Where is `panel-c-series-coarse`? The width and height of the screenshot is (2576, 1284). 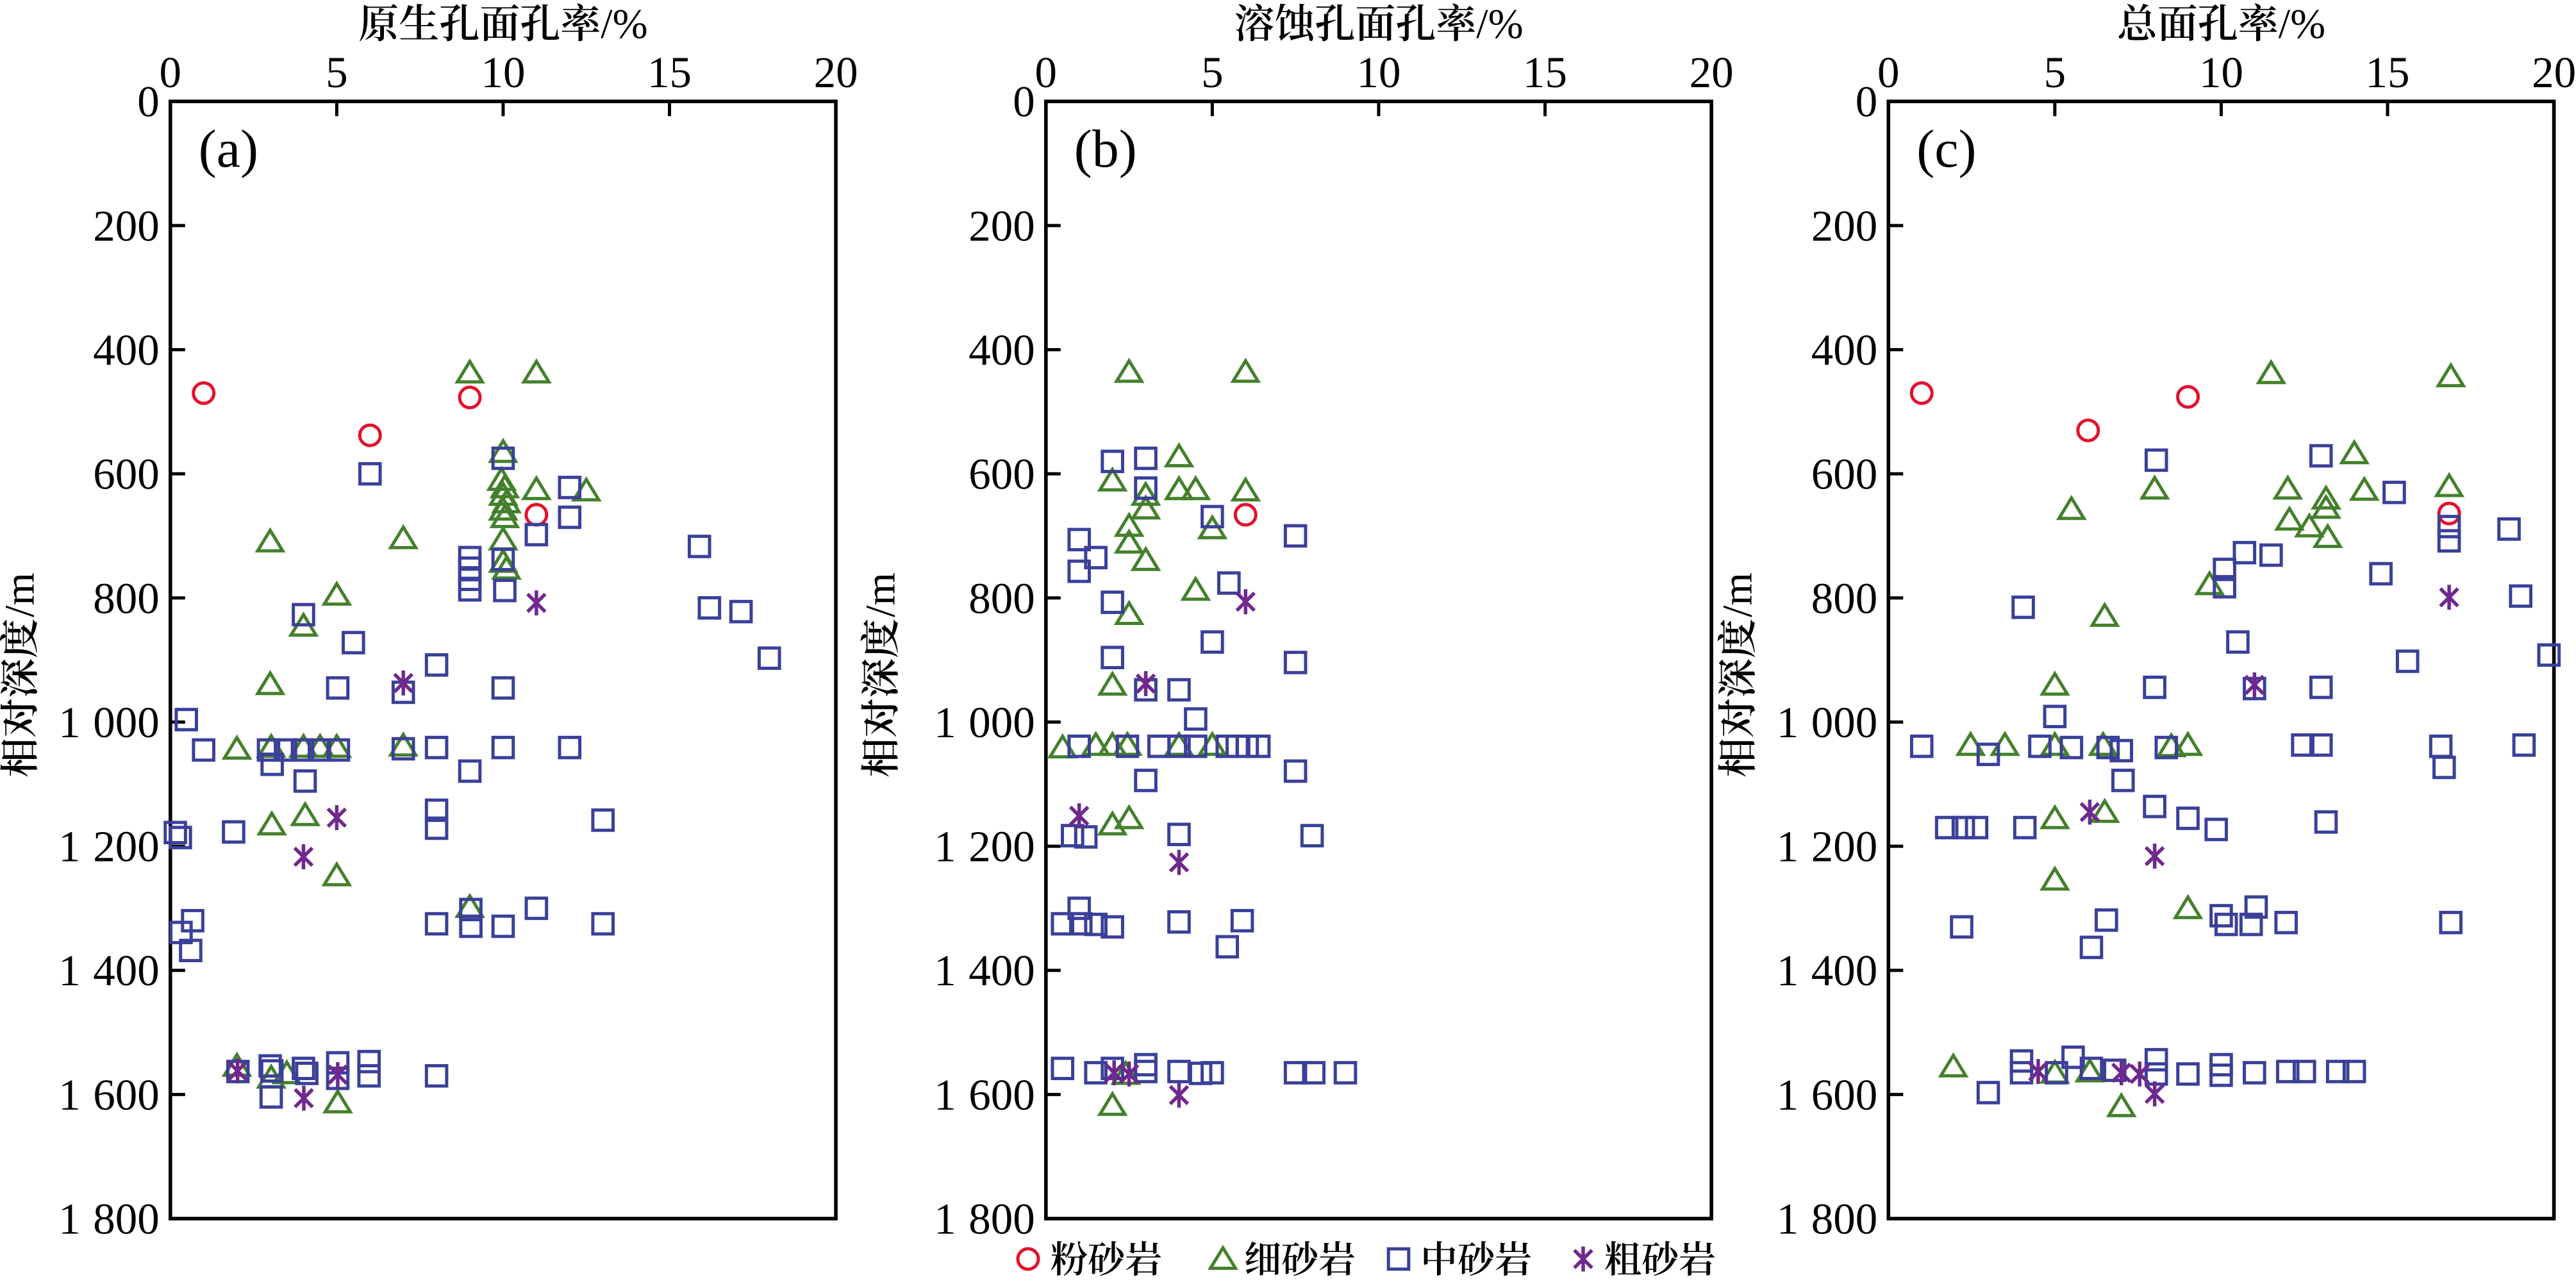
panel-c-series-coarse is located at coordinates (2243, 845).